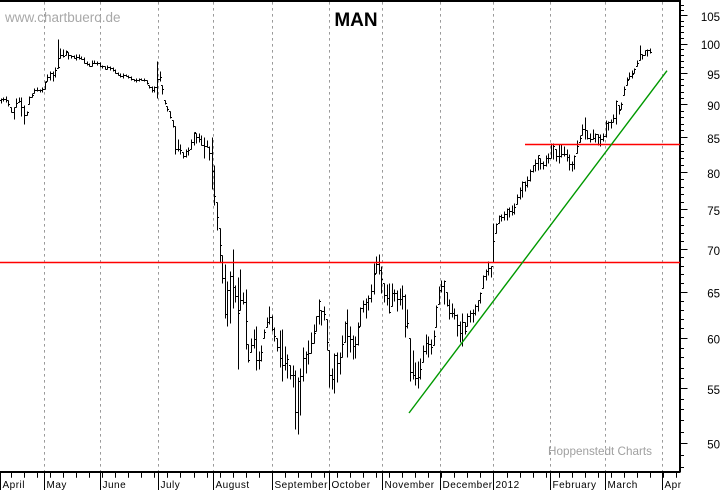  I want to click on svg-text: Apr, so click(673, 485).